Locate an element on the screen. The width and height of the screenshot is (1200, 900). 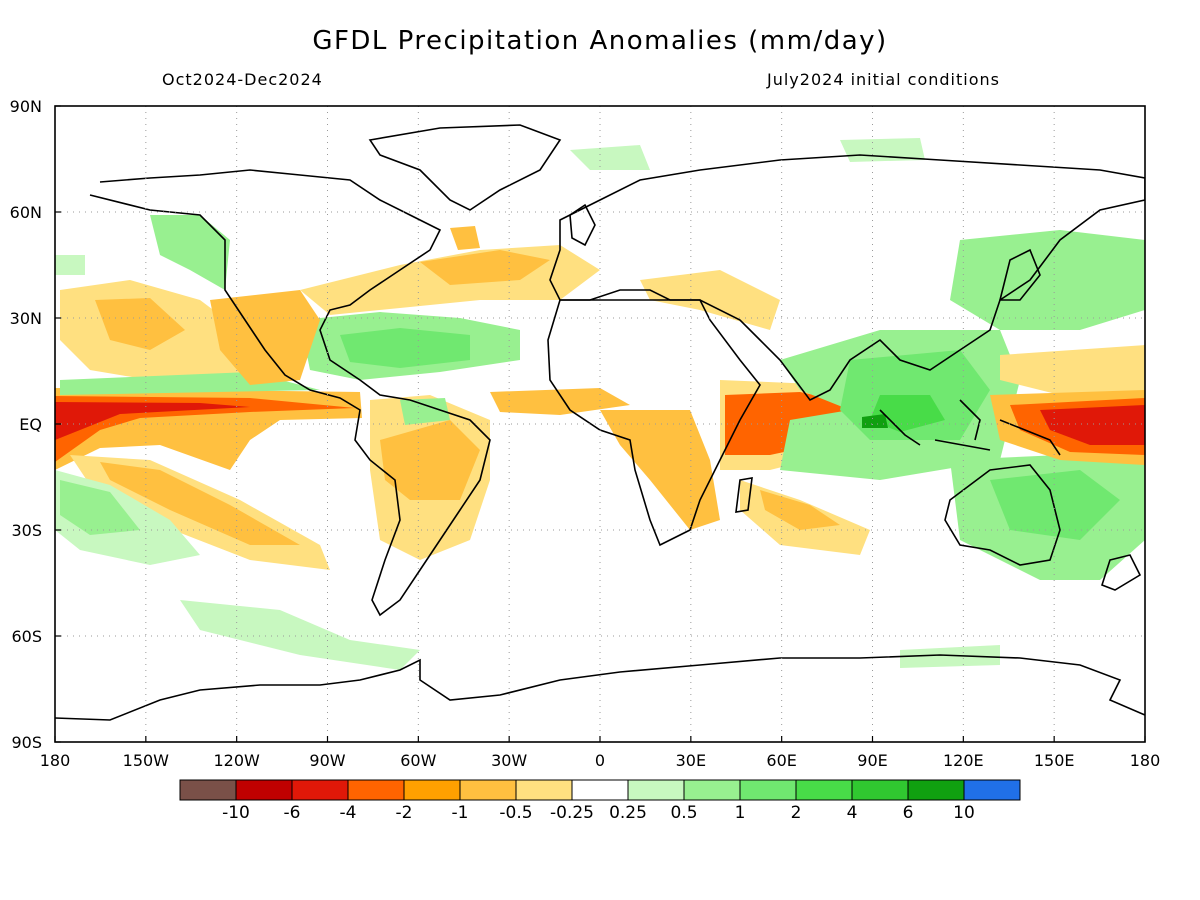
lon-tick-label: 120E is located at coordinates (963, 760).